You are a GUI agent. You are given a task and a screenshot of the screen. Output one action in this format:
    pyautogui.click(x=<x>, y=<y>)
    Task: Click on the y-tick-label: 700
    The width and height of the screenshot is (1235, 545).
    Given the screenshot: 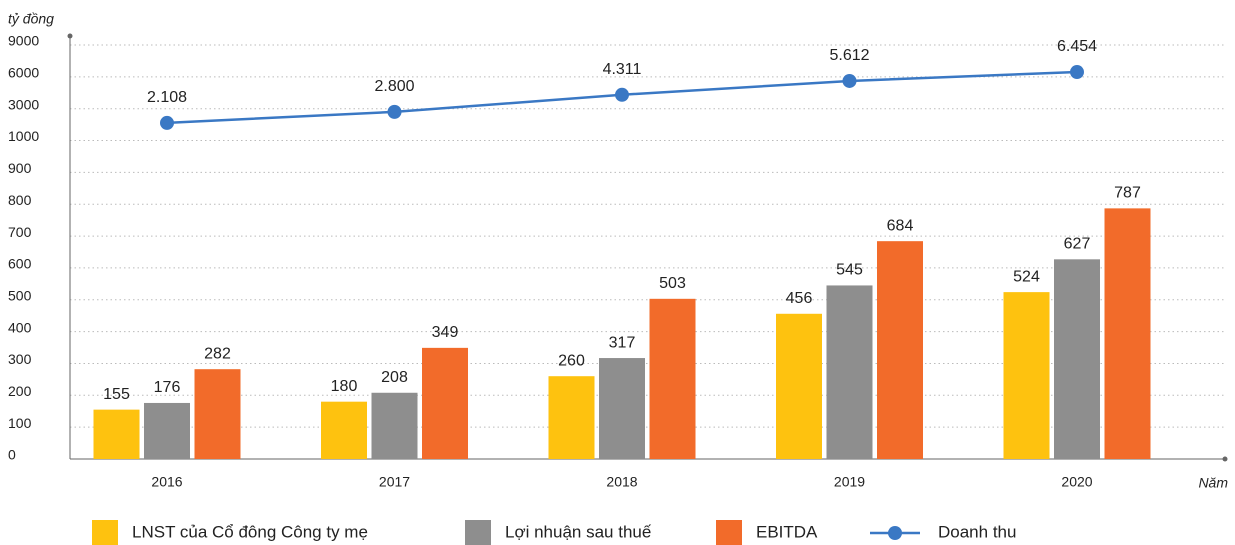 What is the action you would take?
    pyautogui.click(x=20, y=232)
    